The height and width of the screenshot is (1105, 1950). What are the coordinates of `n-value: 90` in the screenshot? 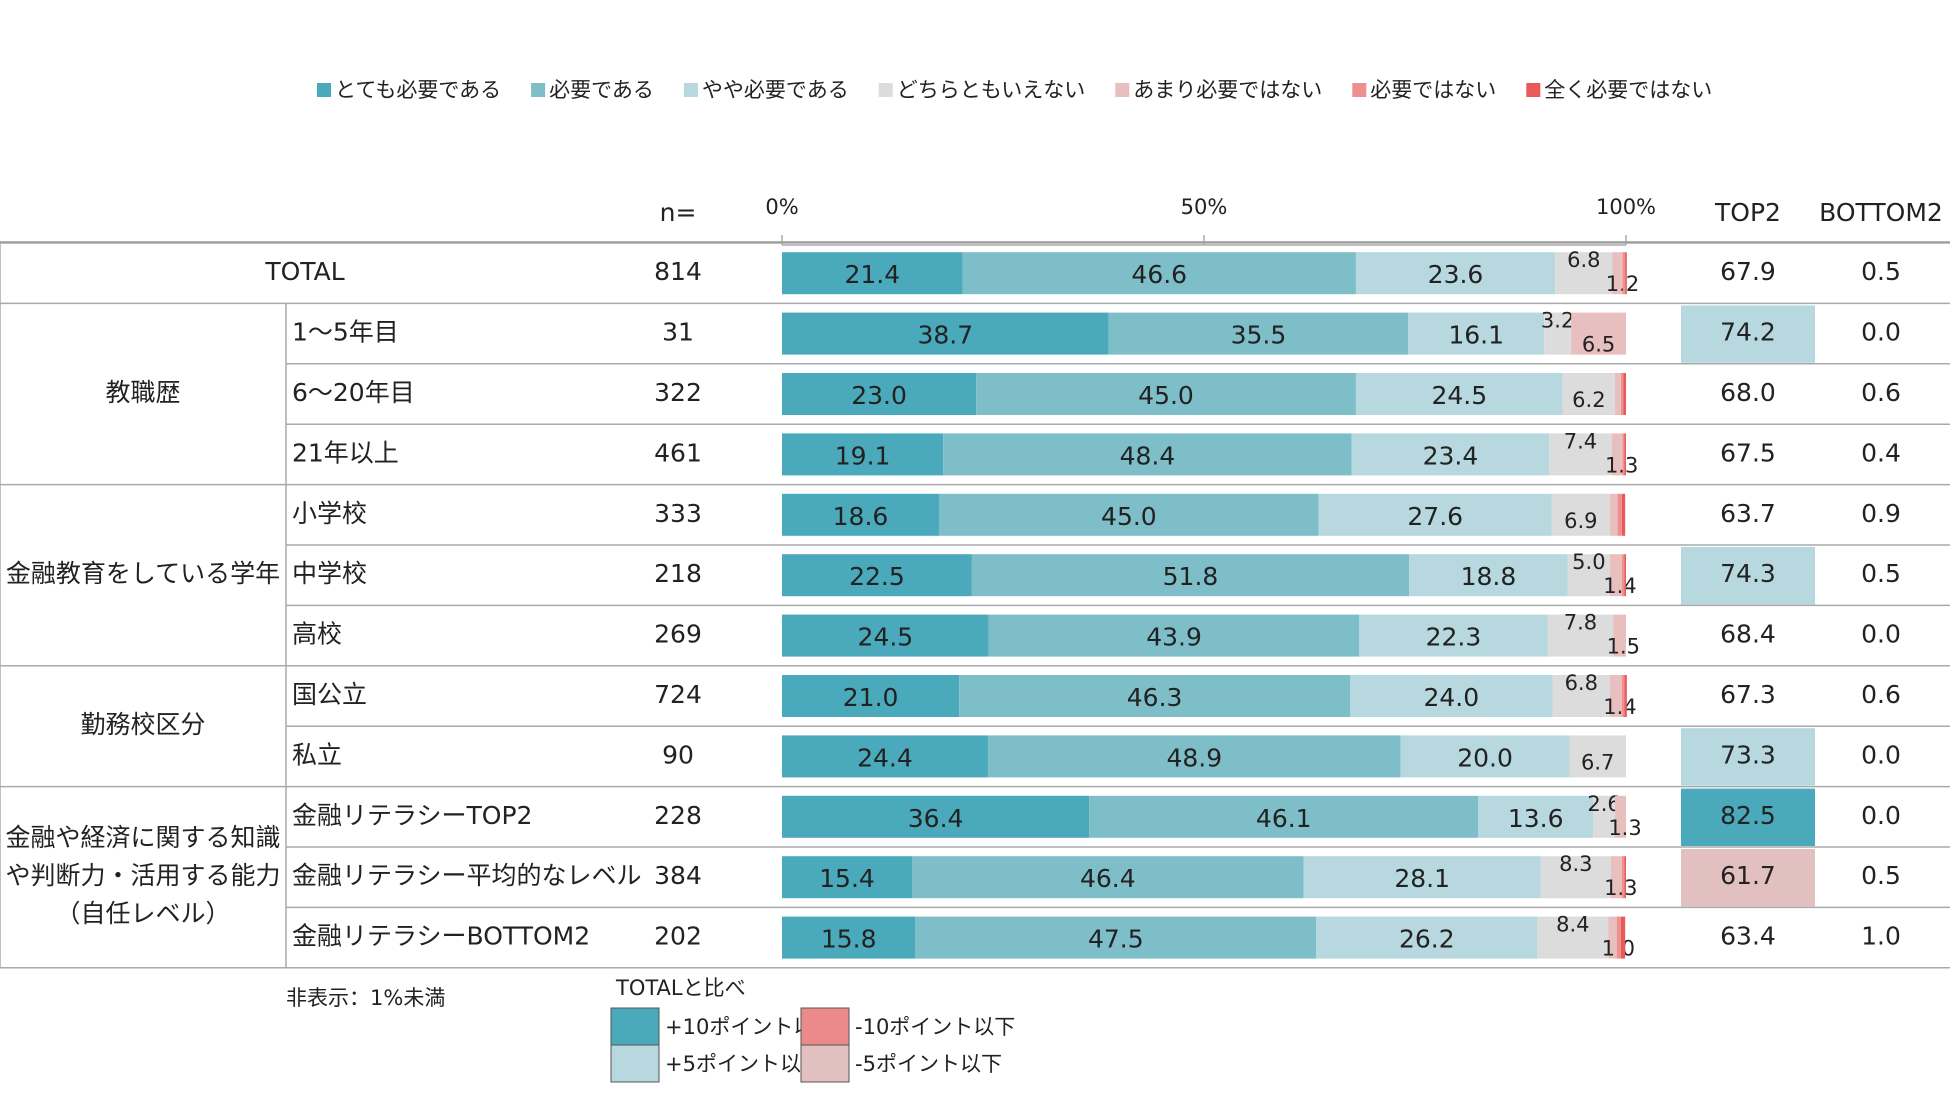 It's located at (678, 754).